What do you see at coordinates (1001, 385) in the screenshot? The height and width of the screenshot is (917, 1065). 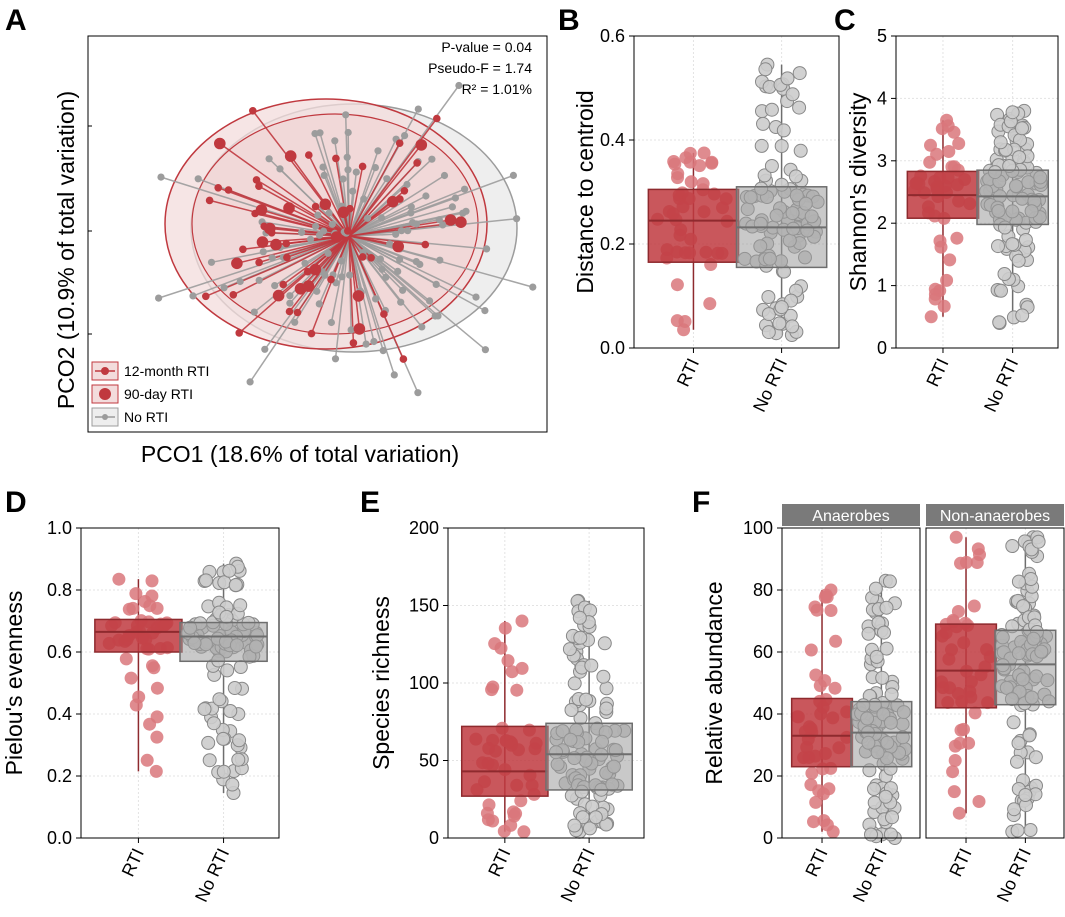 I see `x-tick-label: No RTI` at bounding box center [1001, 385].